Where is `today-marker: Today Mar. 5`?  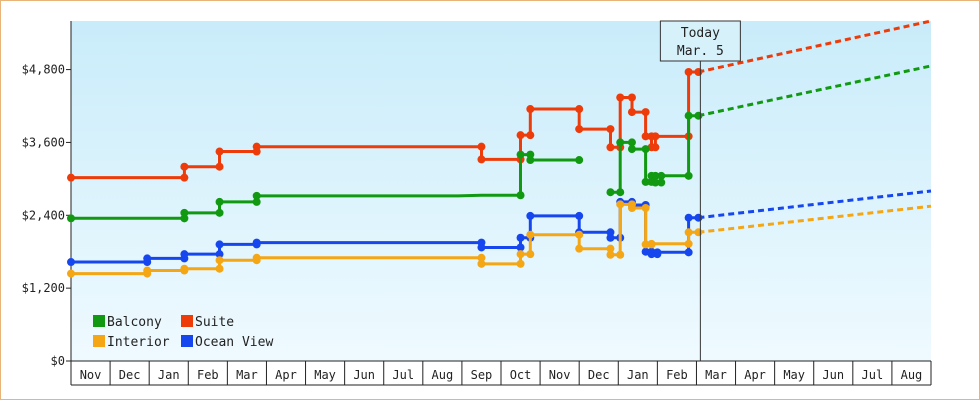 today-marker: Today Mar. 5 is located at coordinates (700, 190).